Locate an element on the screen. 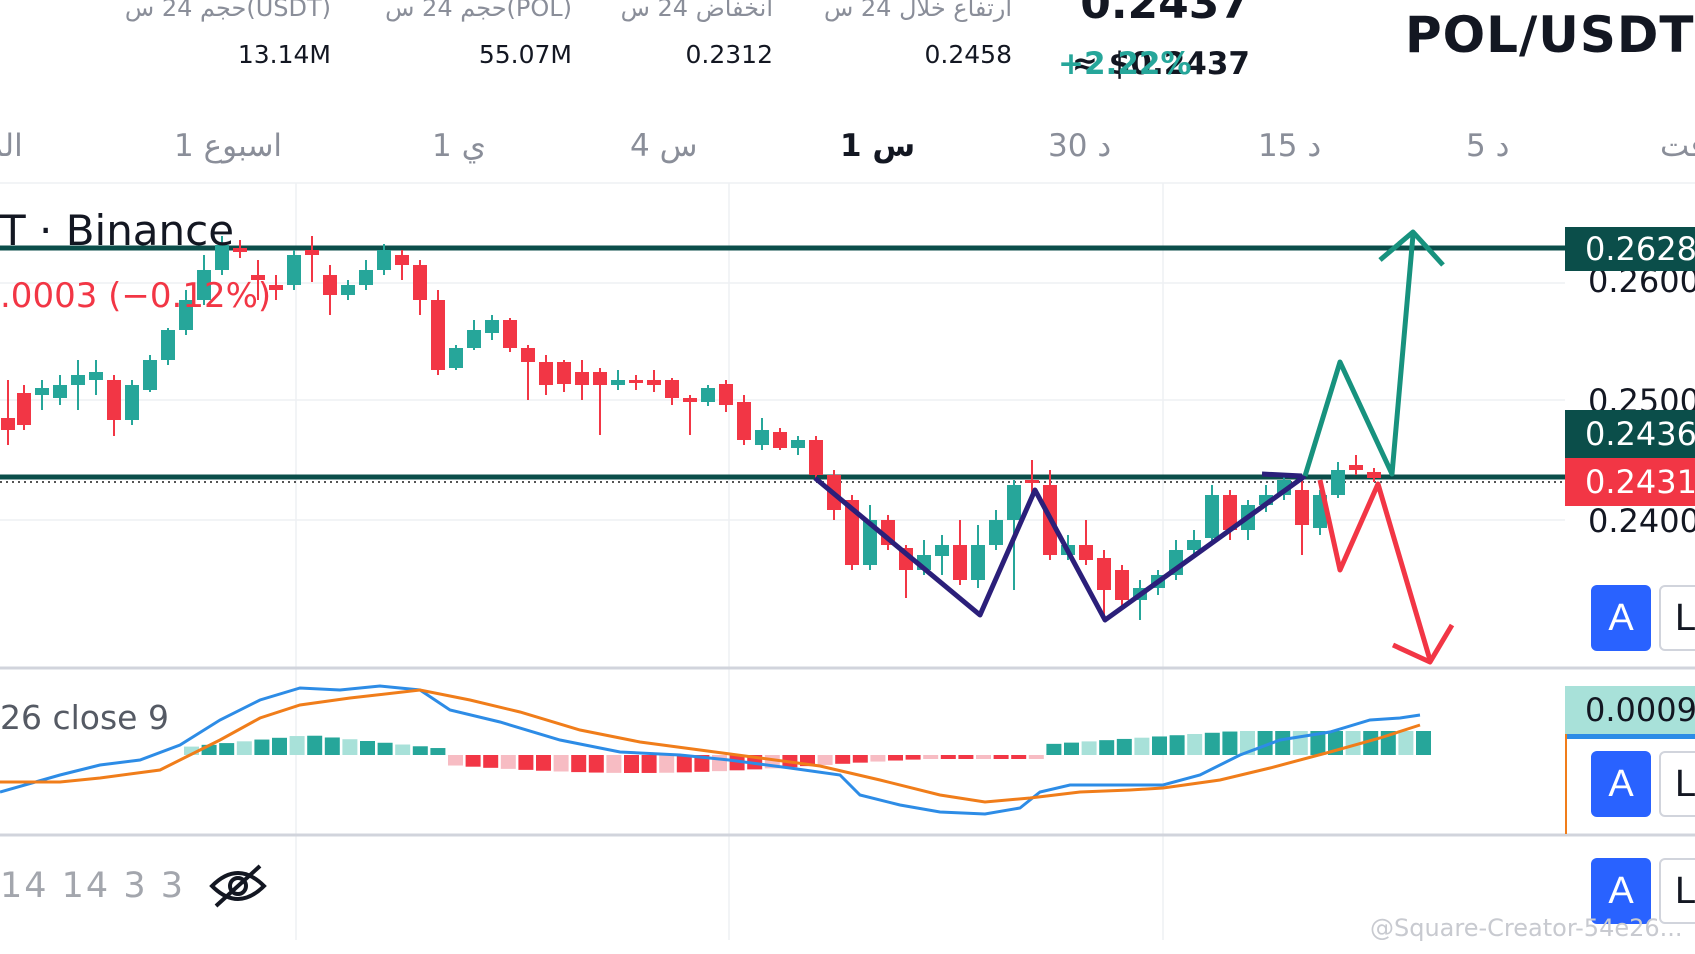 The height and width of the screenshot is (954, 1695). bullish-arrowhead is located at coordinates (1411, 248).